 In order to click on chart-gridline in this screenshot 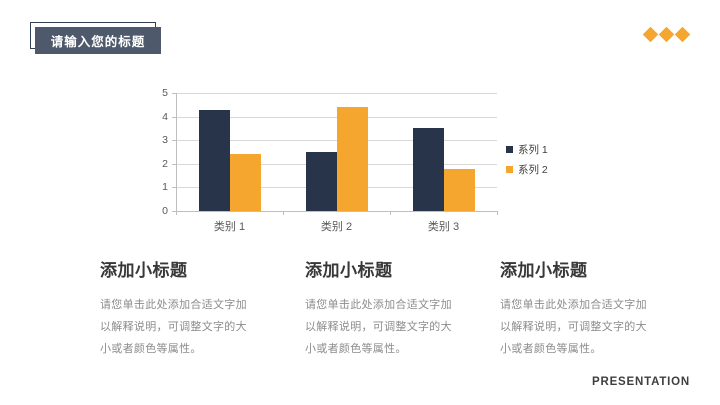, I will do `click(336, 93)`.